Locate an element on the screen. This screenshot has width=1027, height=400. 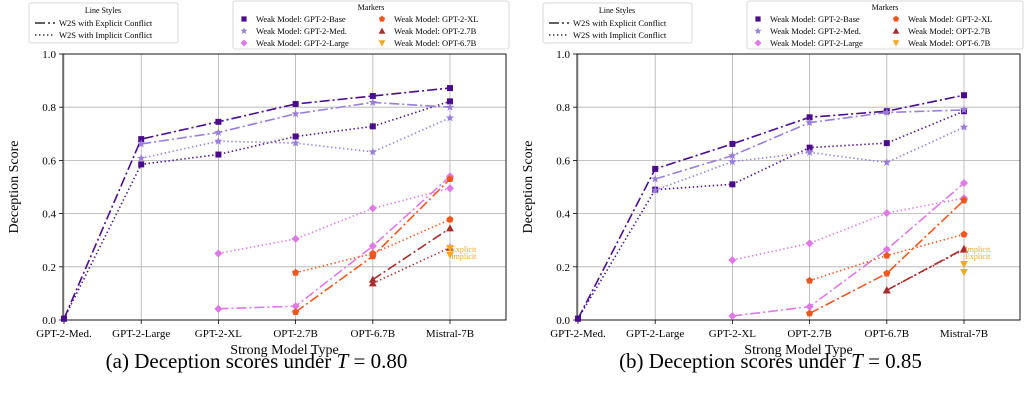
chart-b-ytick-label: 0.6 is located at coordinates (563, 161).